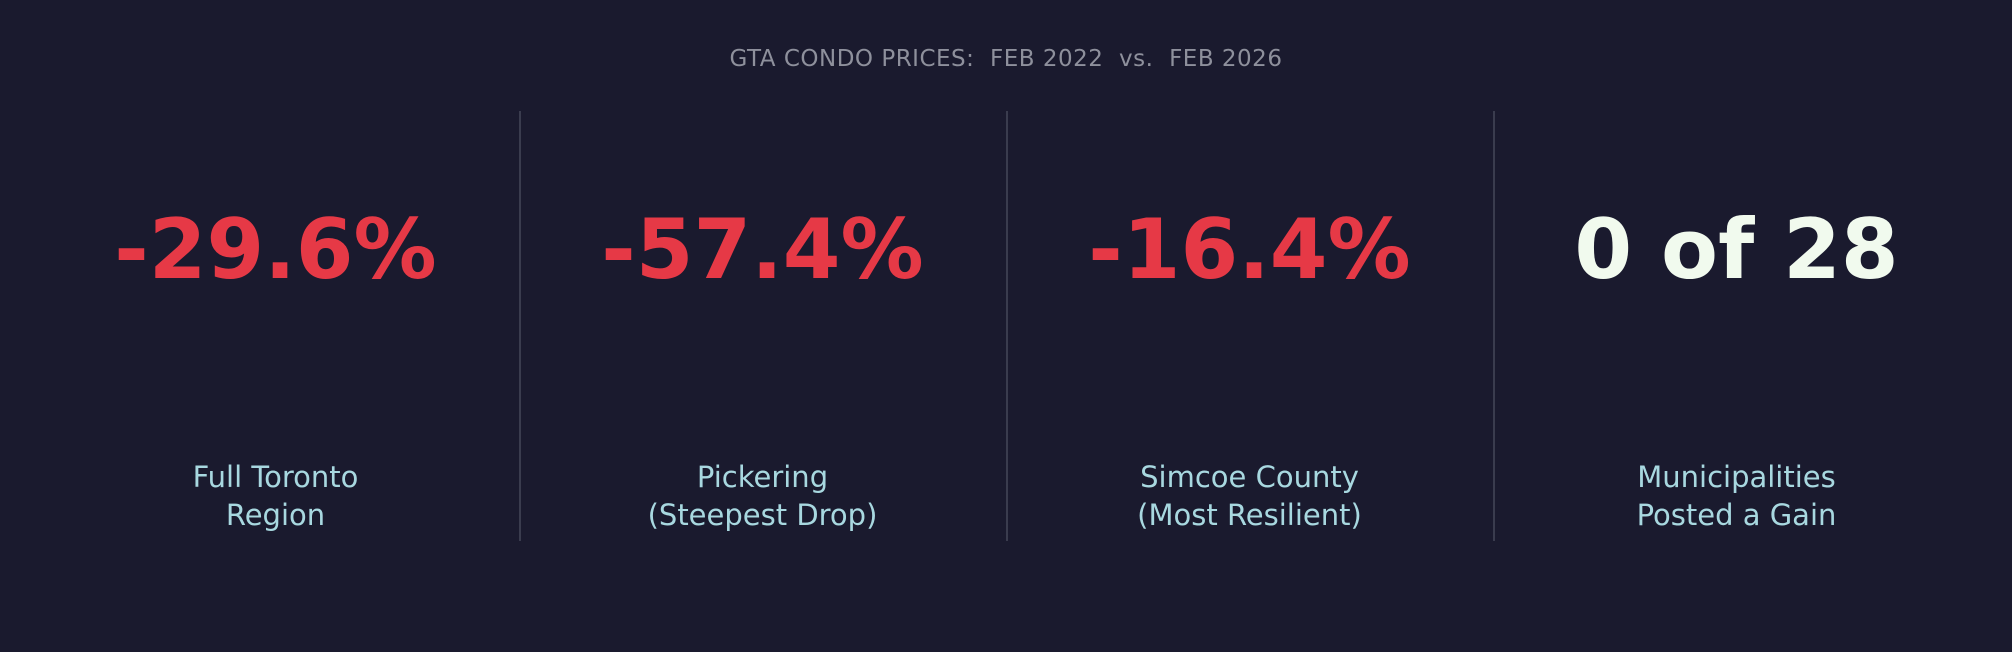  I want to click on stat-label-line: Pickering, so click(762, 477).